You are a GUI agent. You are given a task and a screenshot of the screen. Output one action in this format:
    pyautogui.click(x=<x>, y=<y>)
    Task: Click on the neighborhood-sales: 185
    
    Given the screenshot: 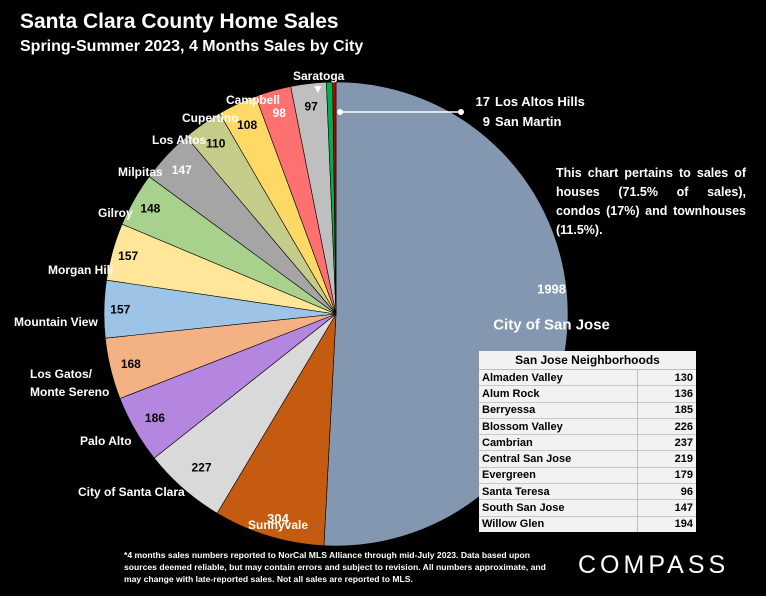 What is the action you would take?
    pyautogui.click(x=666, y=410)
    